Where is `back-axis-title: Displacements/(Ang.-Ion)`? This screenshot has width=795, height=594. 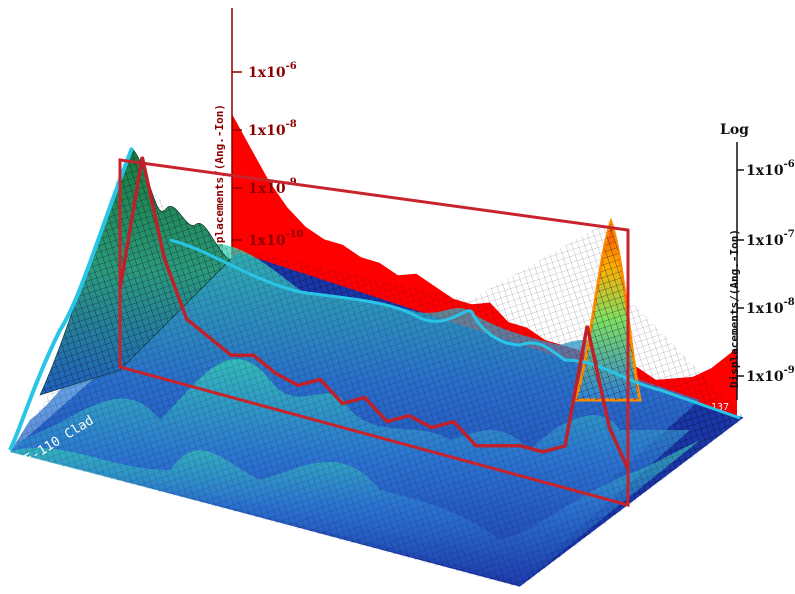
back-axis-title: Displacements/(Ang.-Ion) is located at coordinates (734, 308).